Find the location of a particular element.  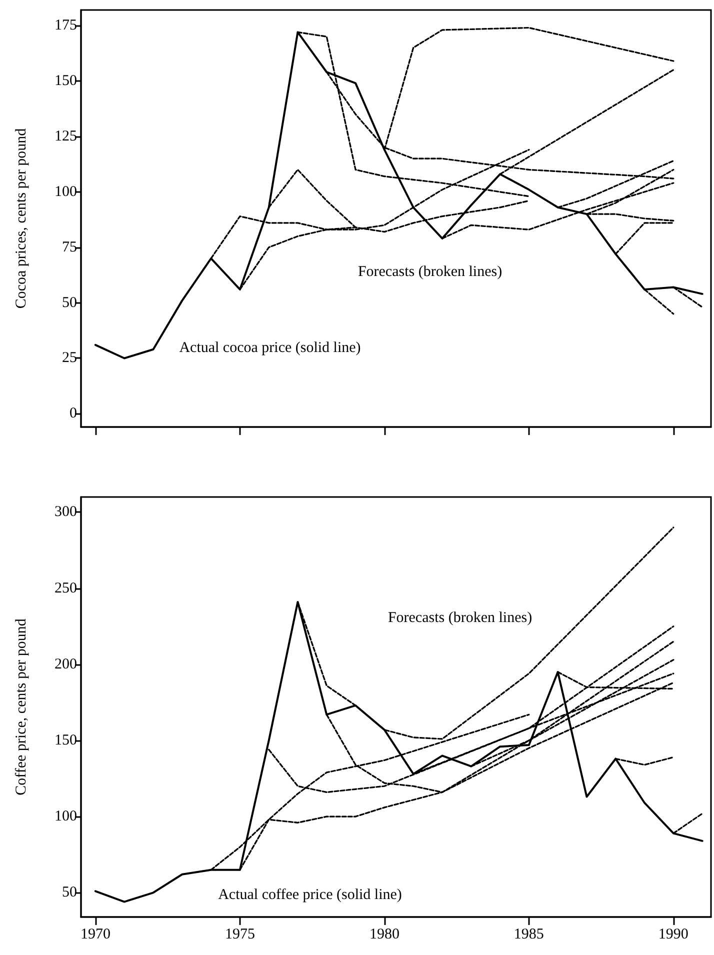

y-tick-label: 300 is located at coordinates (65, 512).